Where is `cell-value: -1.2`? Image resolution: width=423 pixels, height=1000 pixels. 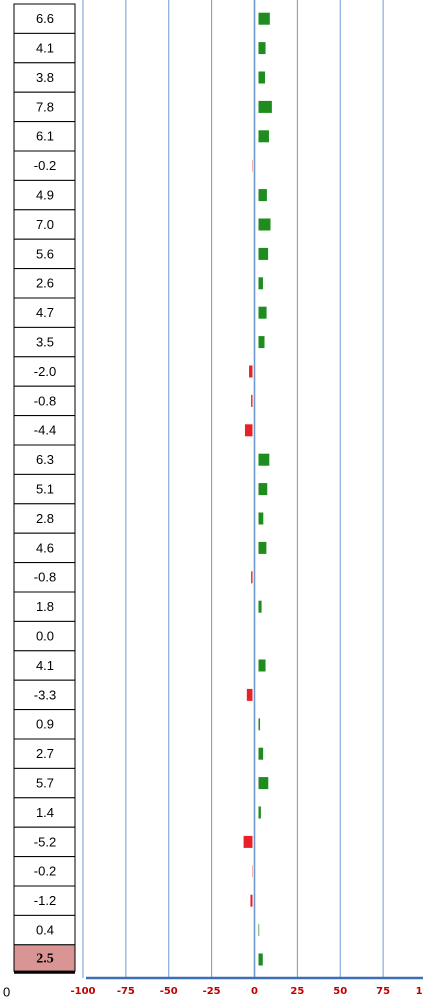 cell-value: -1.2 is located at coordinates (45, 900).